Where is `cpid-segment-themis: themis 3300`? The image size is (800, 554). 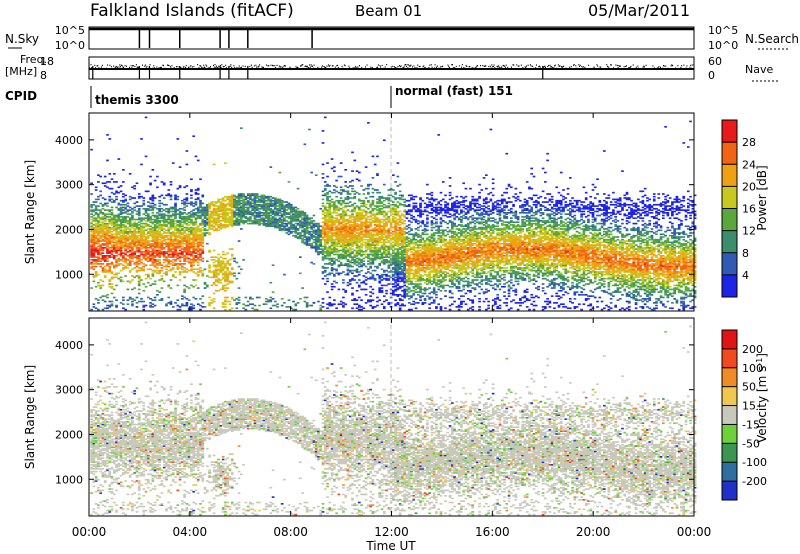
cpid-segment-themis: themis 3300 is located at coordinates (137, 100).